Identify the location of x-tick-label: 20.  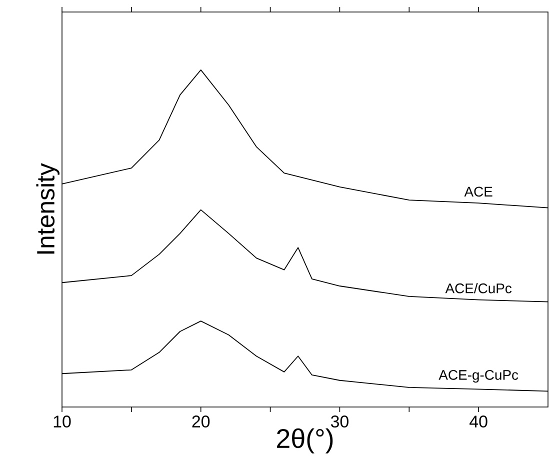
(201, 422).